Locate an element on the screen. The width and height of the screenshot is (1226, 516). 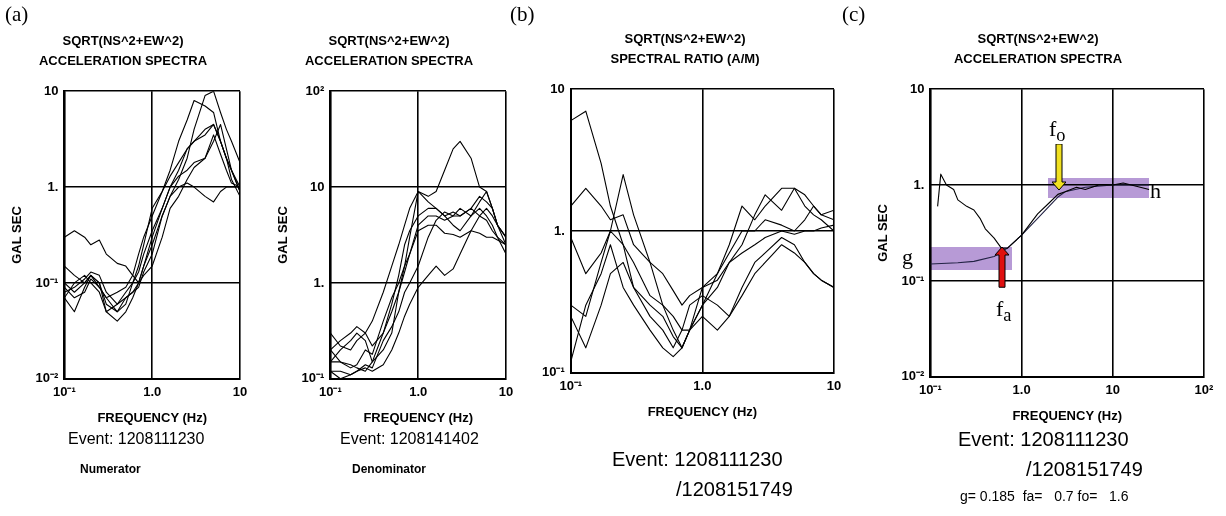
text: g is located at coordinates (907, 257).